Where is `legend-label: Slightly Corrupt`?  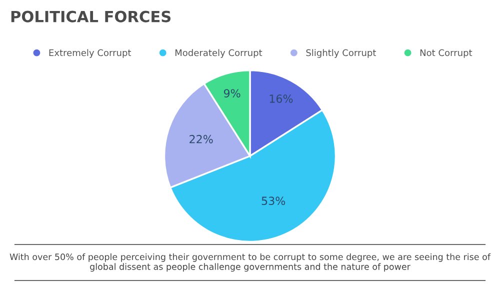
legend-label: Slightly Corrupt is located at coordinates (341, 53).